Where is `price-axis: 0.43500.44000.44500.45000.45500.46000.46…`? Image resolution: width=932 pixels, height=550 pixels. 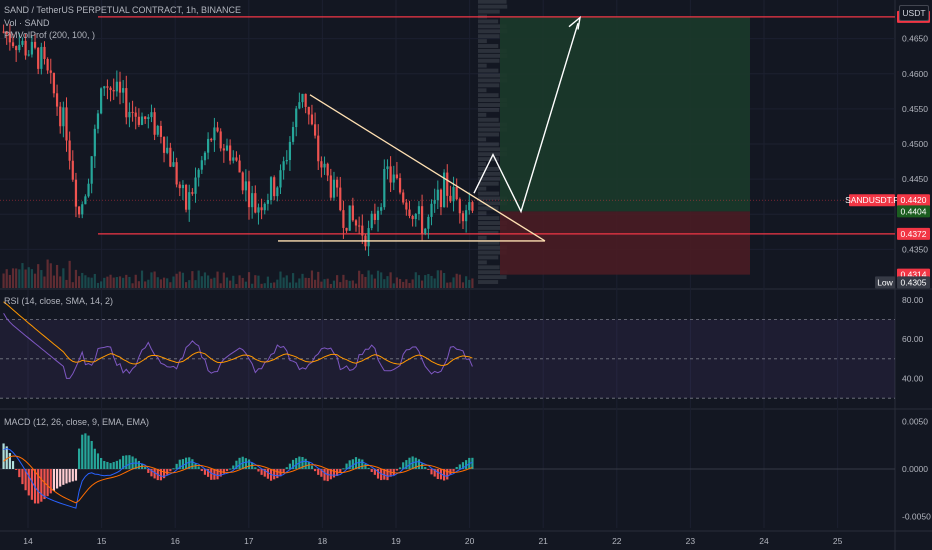 price-axis: 0.43500.44000.44500.45000.45500.46000.46… is located at coordinates (916, 278).